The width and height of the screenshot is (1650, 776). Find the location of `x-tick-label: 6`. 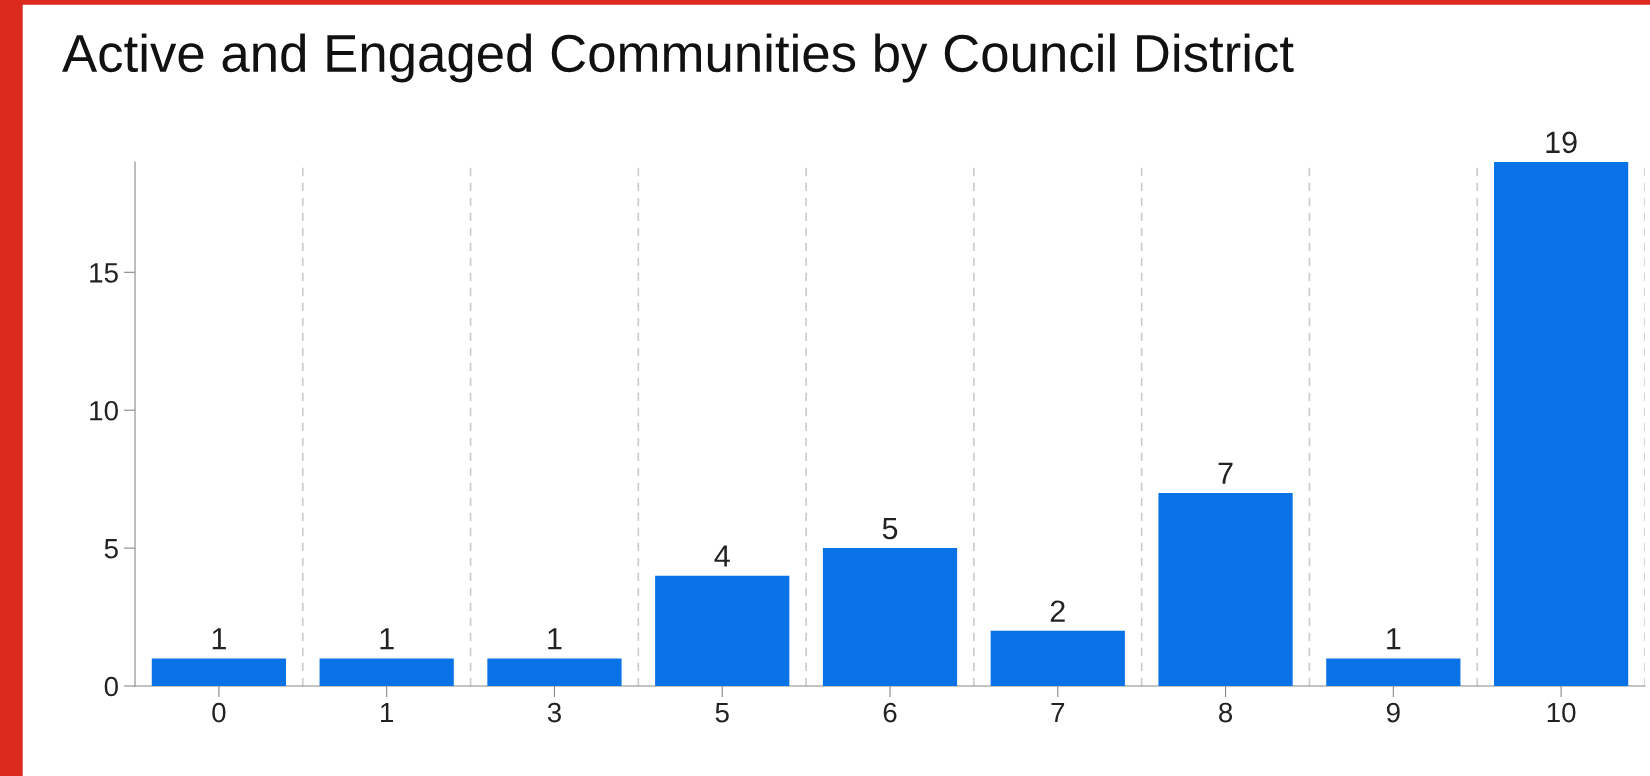

x-tick-label: 6 is located at coordinates (890, 712).